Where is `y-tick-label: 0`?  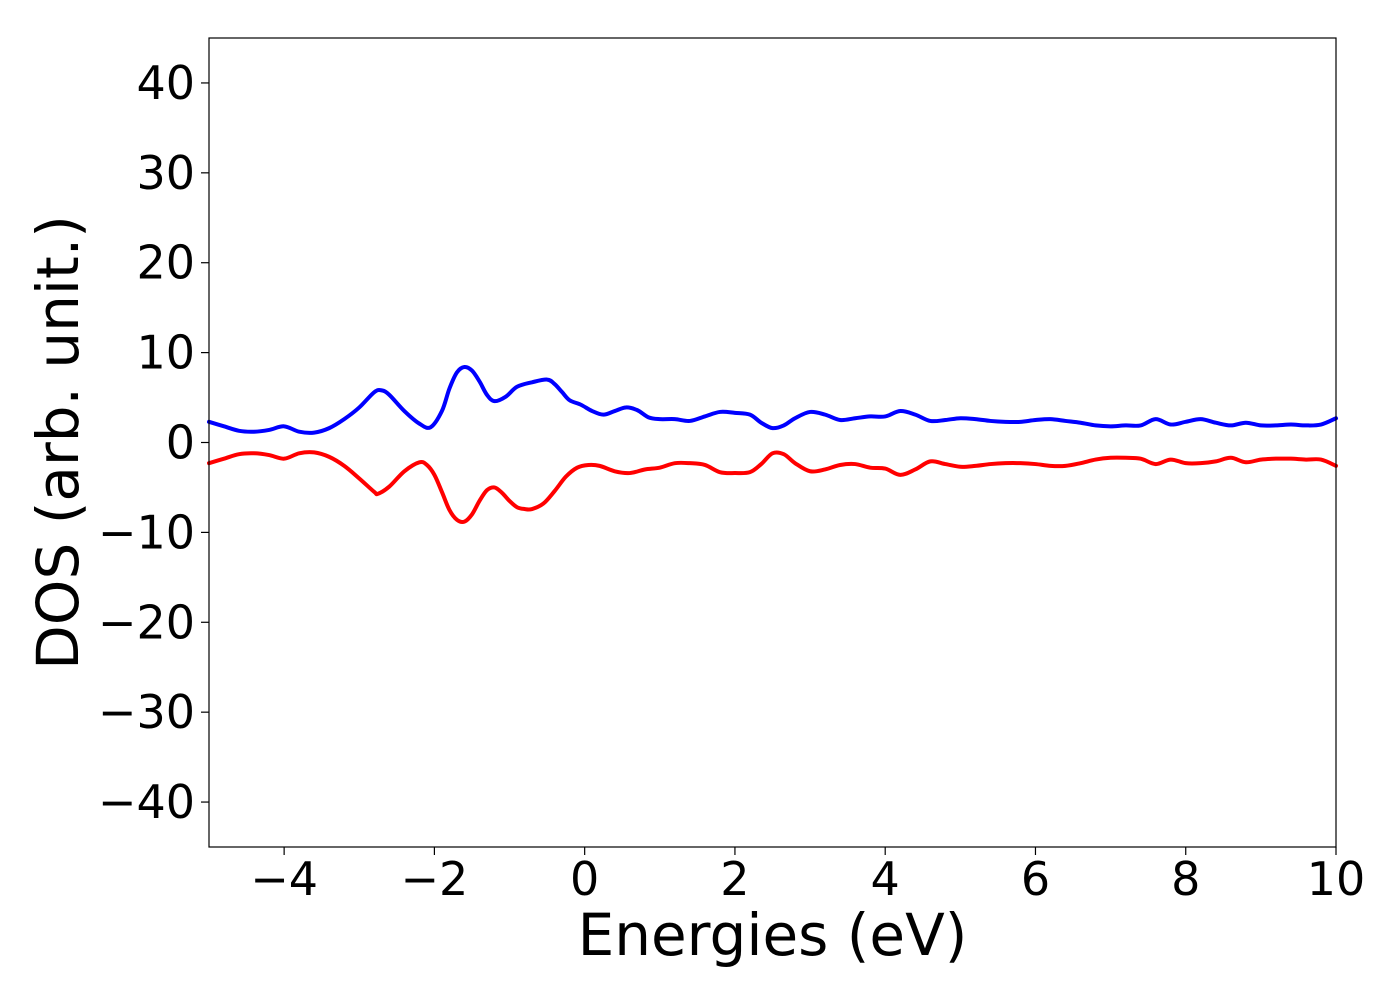
y-tick-label: 0 is located at coordinates (180, 443).